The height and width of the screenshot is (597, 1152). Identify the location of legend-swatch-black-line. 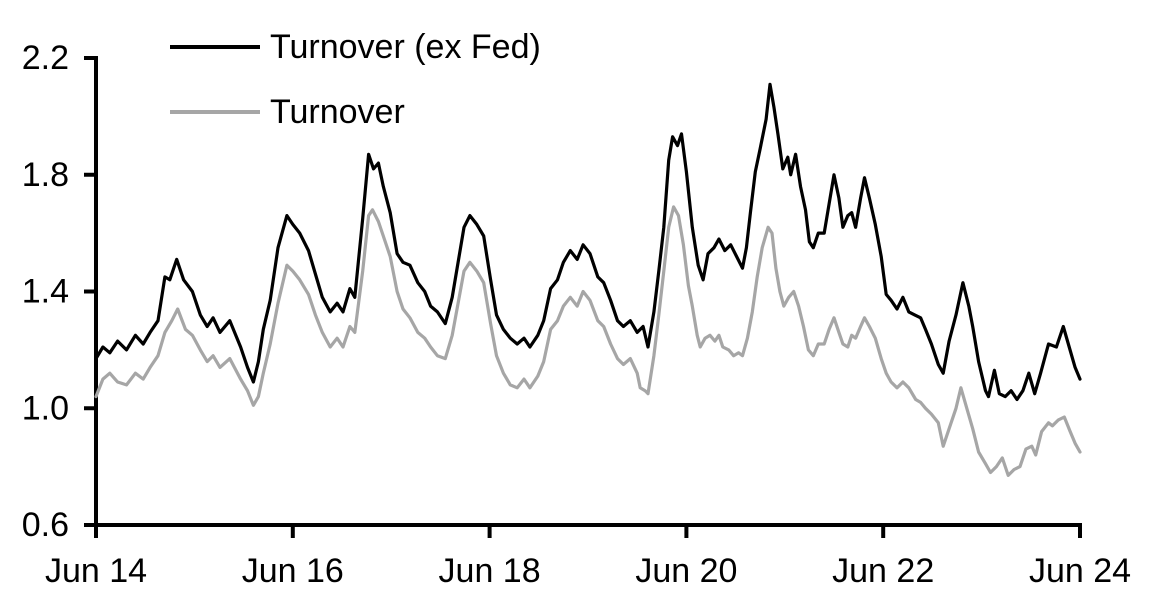
(215, 47).